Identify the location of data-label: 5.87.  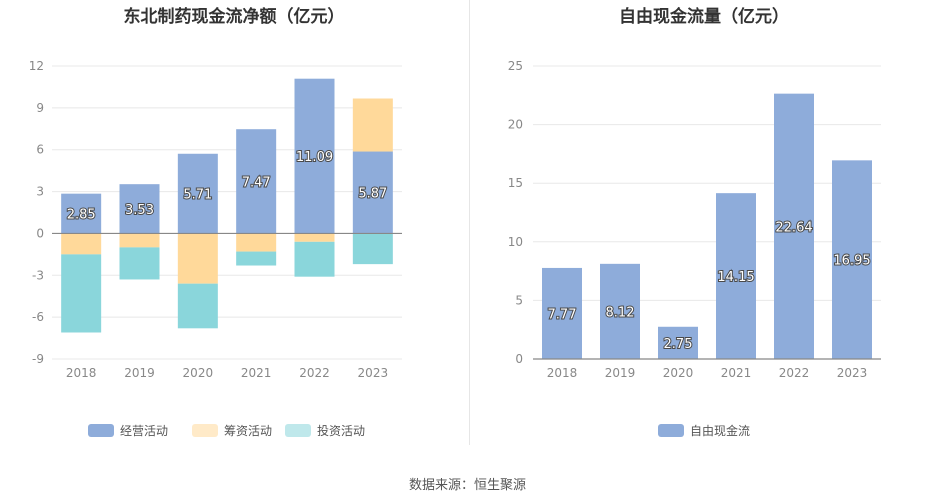
(372, 193).